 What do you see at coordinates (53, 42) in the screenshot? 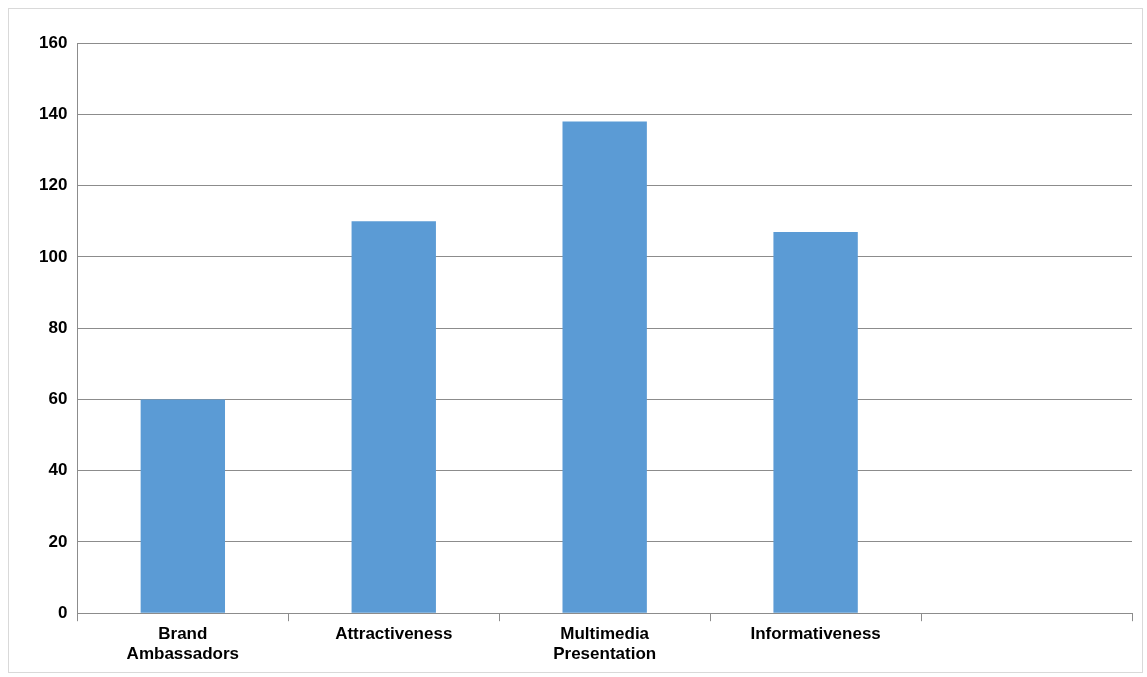
I see `y-tick-label: 160` at bounding box center [53, 42].